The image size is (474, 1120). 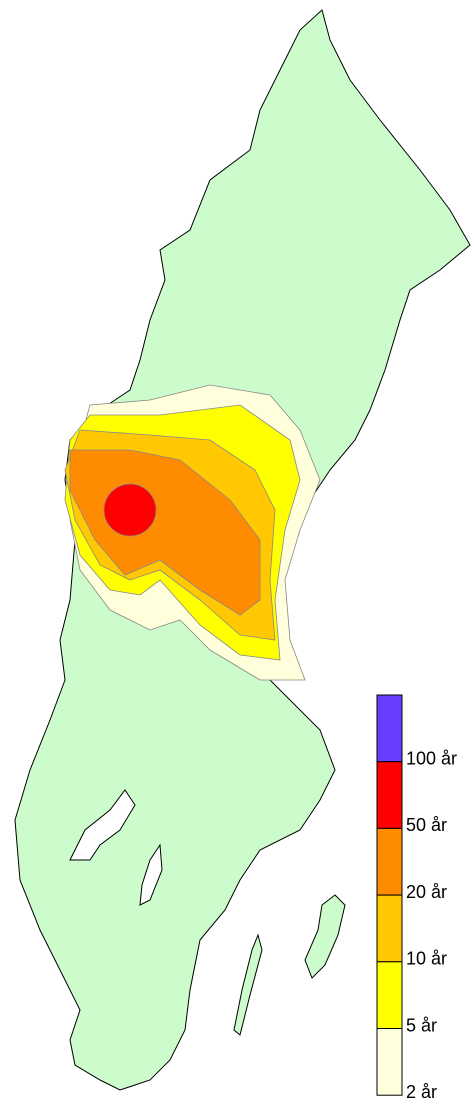 I want to click on legend-label: 5 år, so click(x=421, y=1025).